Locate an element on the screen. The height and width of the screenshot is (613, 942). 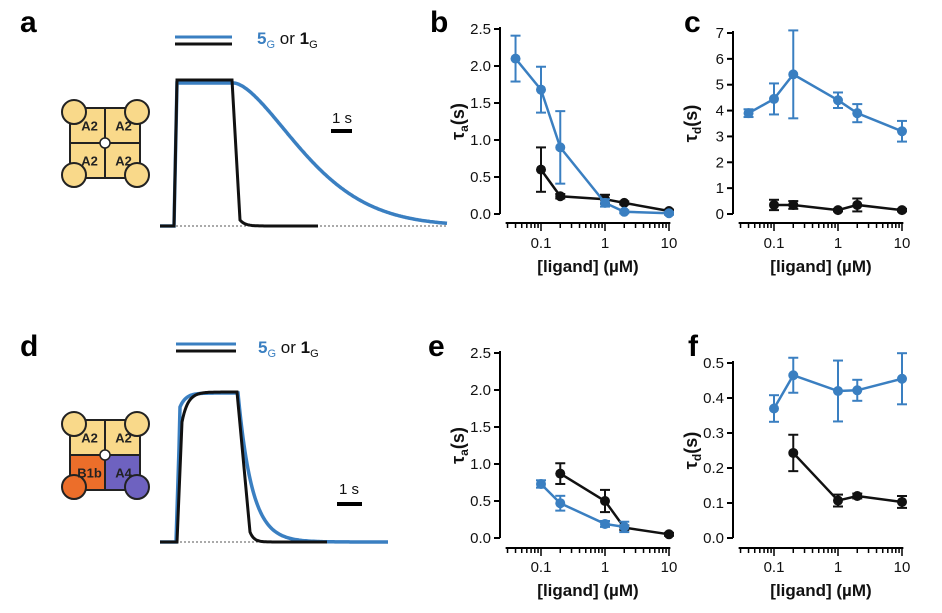
trace-5g-a is located at coordinates (304, 154).